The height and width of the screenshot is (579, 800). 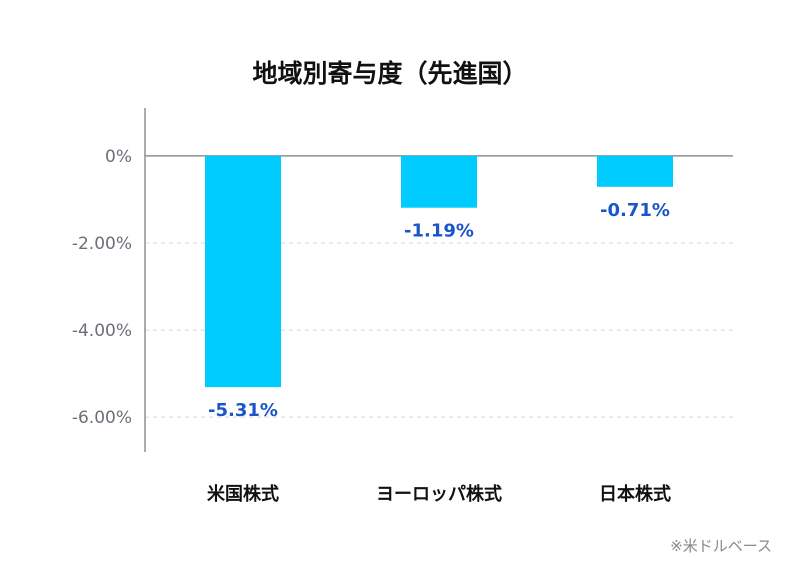 I want to click on y-tick-label: -6.00%, so click(x=102, y=418).